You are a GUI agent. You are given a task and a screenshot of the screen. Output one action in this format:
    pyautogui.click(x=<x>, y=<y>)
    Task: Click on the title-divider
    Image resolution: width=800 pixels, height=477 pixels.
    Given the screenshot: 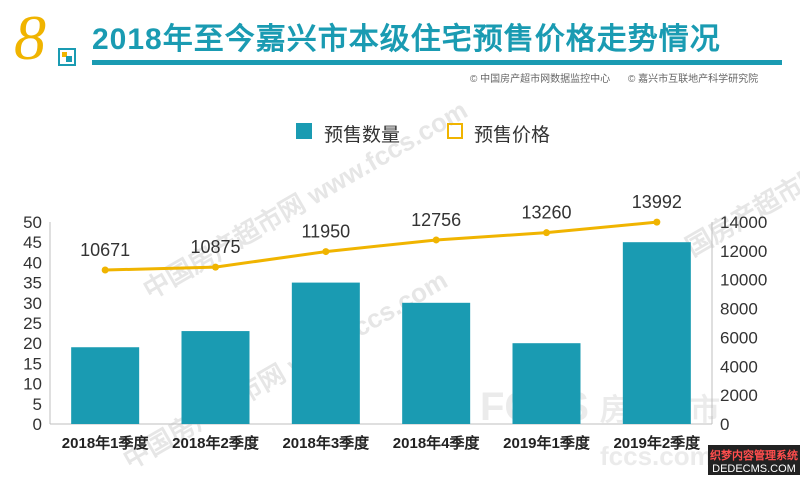 What is the action you would take?
    pyautogui.click(x=437, y=62)
    